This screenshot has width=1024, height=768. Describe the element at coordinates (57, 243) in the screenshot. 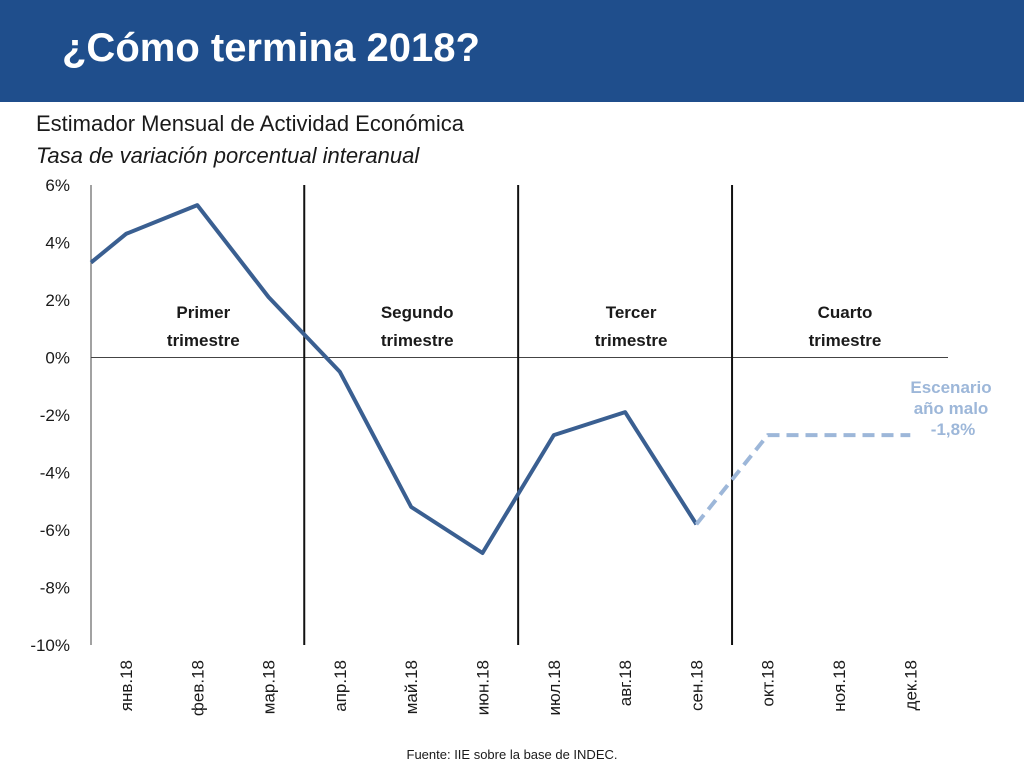

I see `y-tick-label: 4%` at that location.